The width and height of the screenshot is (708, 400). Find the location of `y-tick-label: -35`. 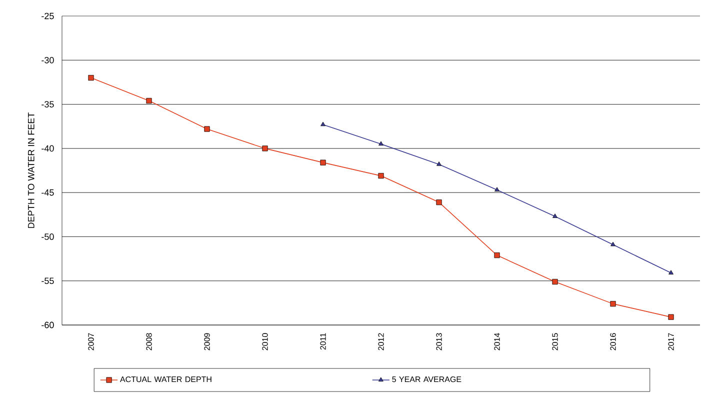

y-tick-label: -35 is located at coordinates (48, 104).